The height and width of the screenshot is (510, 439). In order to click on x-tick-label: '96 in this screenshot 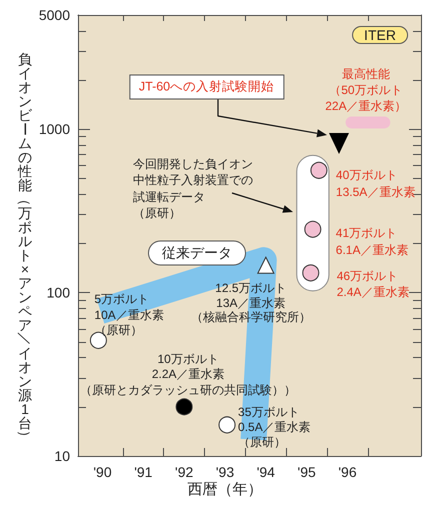, I will do `click(347, 472)`.